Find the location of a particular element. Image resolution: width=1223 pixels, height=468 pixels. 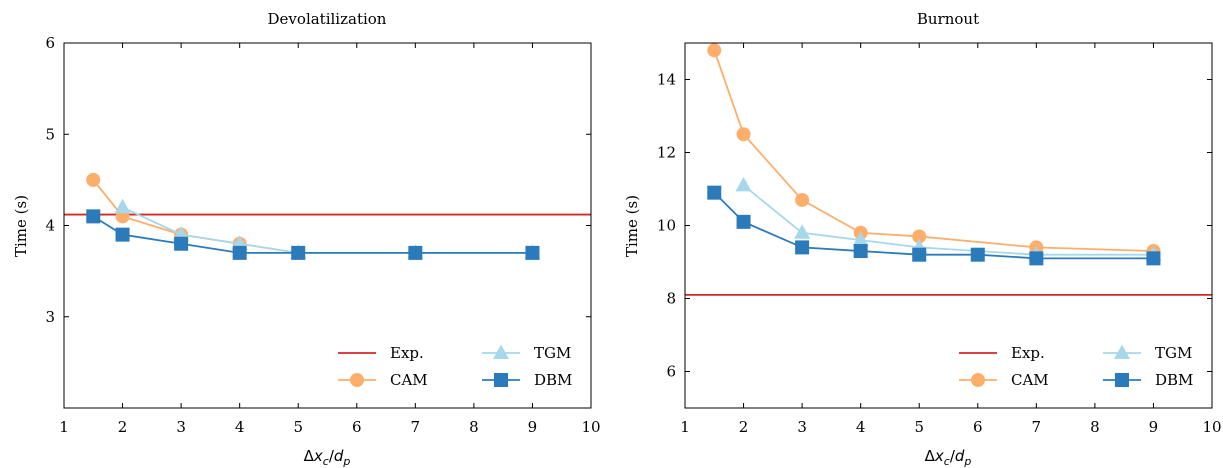

y-tick-label: 8 is located at coordinates (671, 299).